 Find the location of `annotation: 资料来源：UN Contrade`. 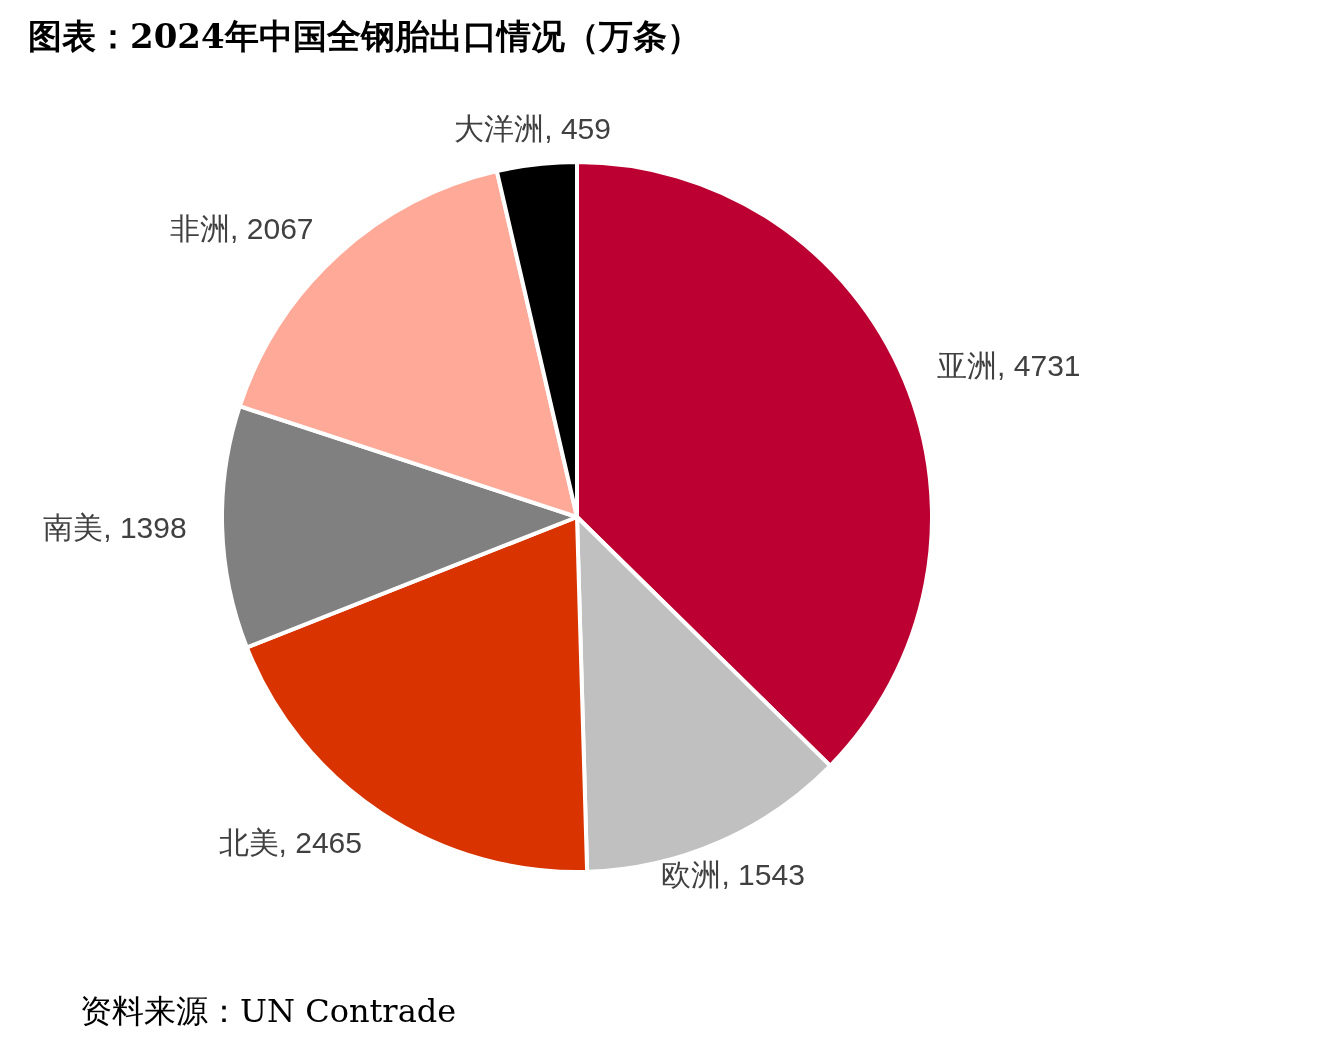

annotation: 资料来源：UN Contrade is located at coordinates (268, 1011).